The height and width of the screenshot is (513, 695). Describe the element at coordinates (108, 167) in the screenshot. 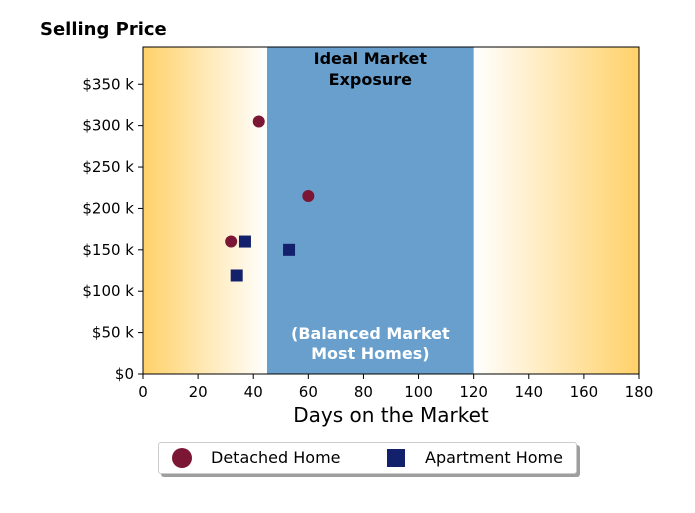

I see `y-tick-label: $250 k` at that location.